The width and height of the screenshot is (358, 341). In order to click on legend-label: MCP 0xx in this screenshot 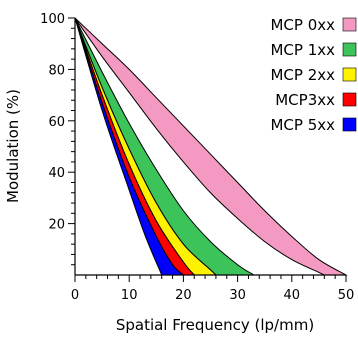, I will do `click(302, 25)`.